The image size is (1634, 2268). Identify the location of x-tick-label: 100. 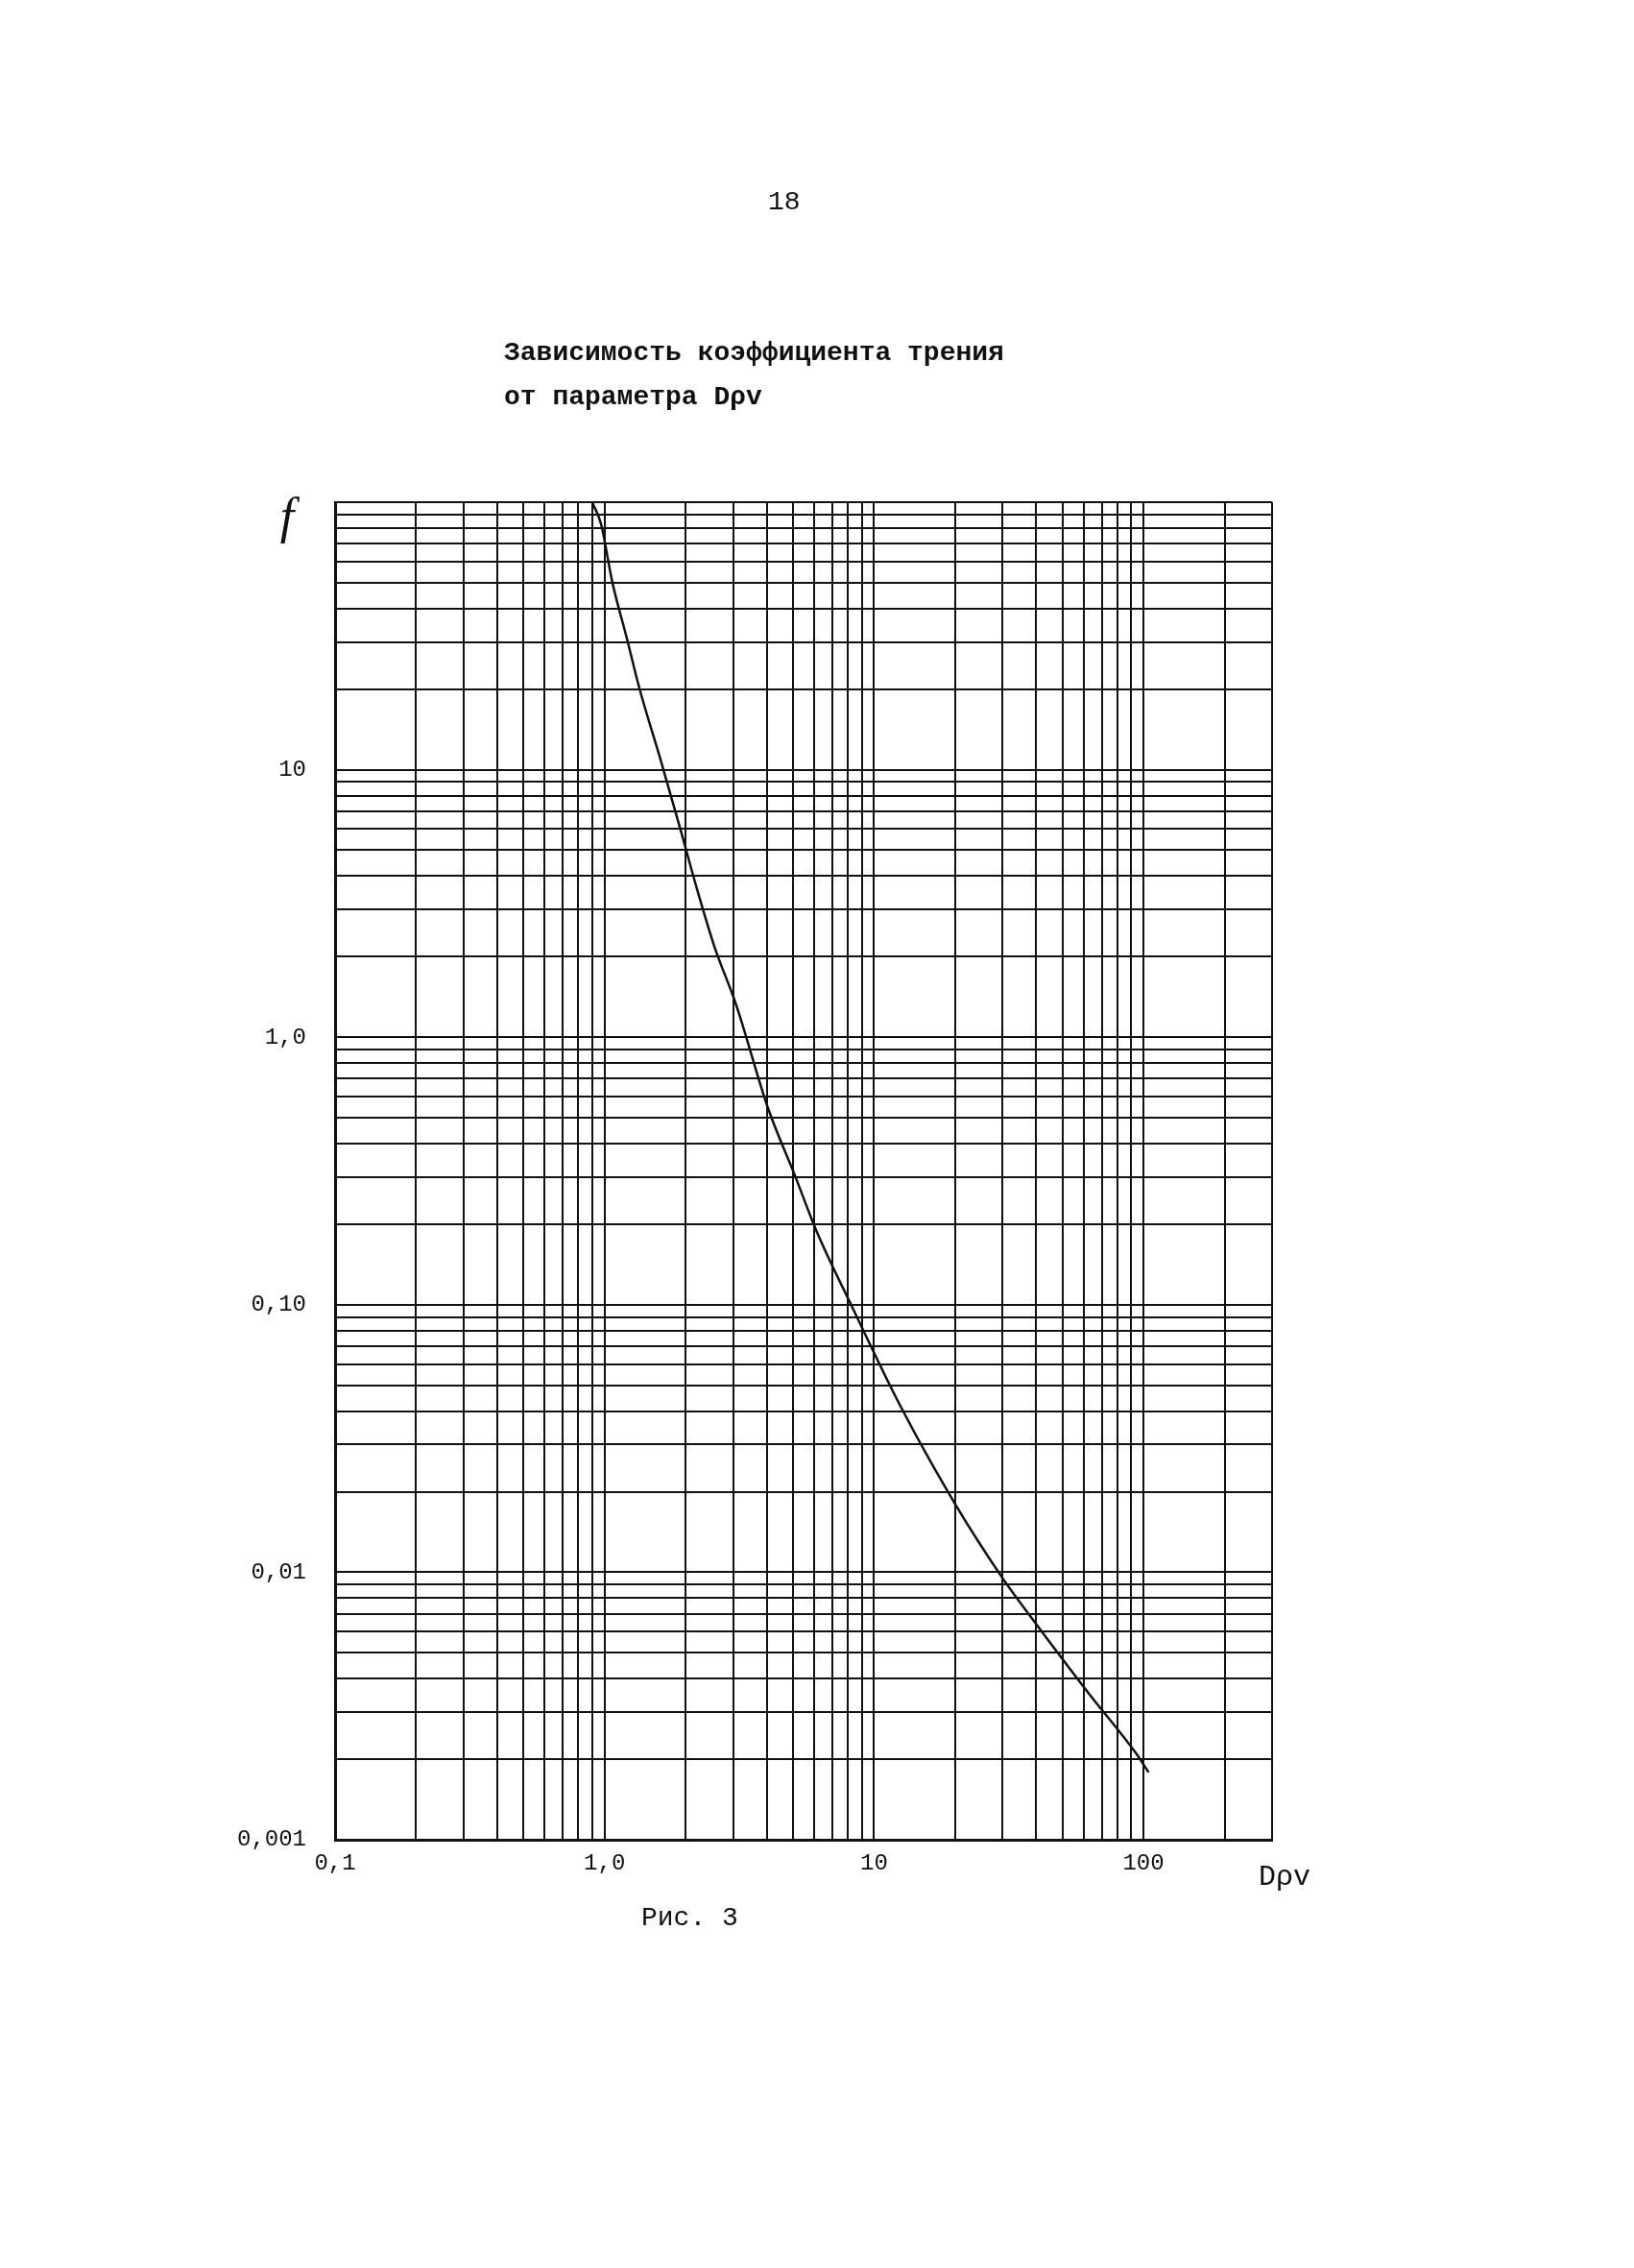
(1143, 1862).